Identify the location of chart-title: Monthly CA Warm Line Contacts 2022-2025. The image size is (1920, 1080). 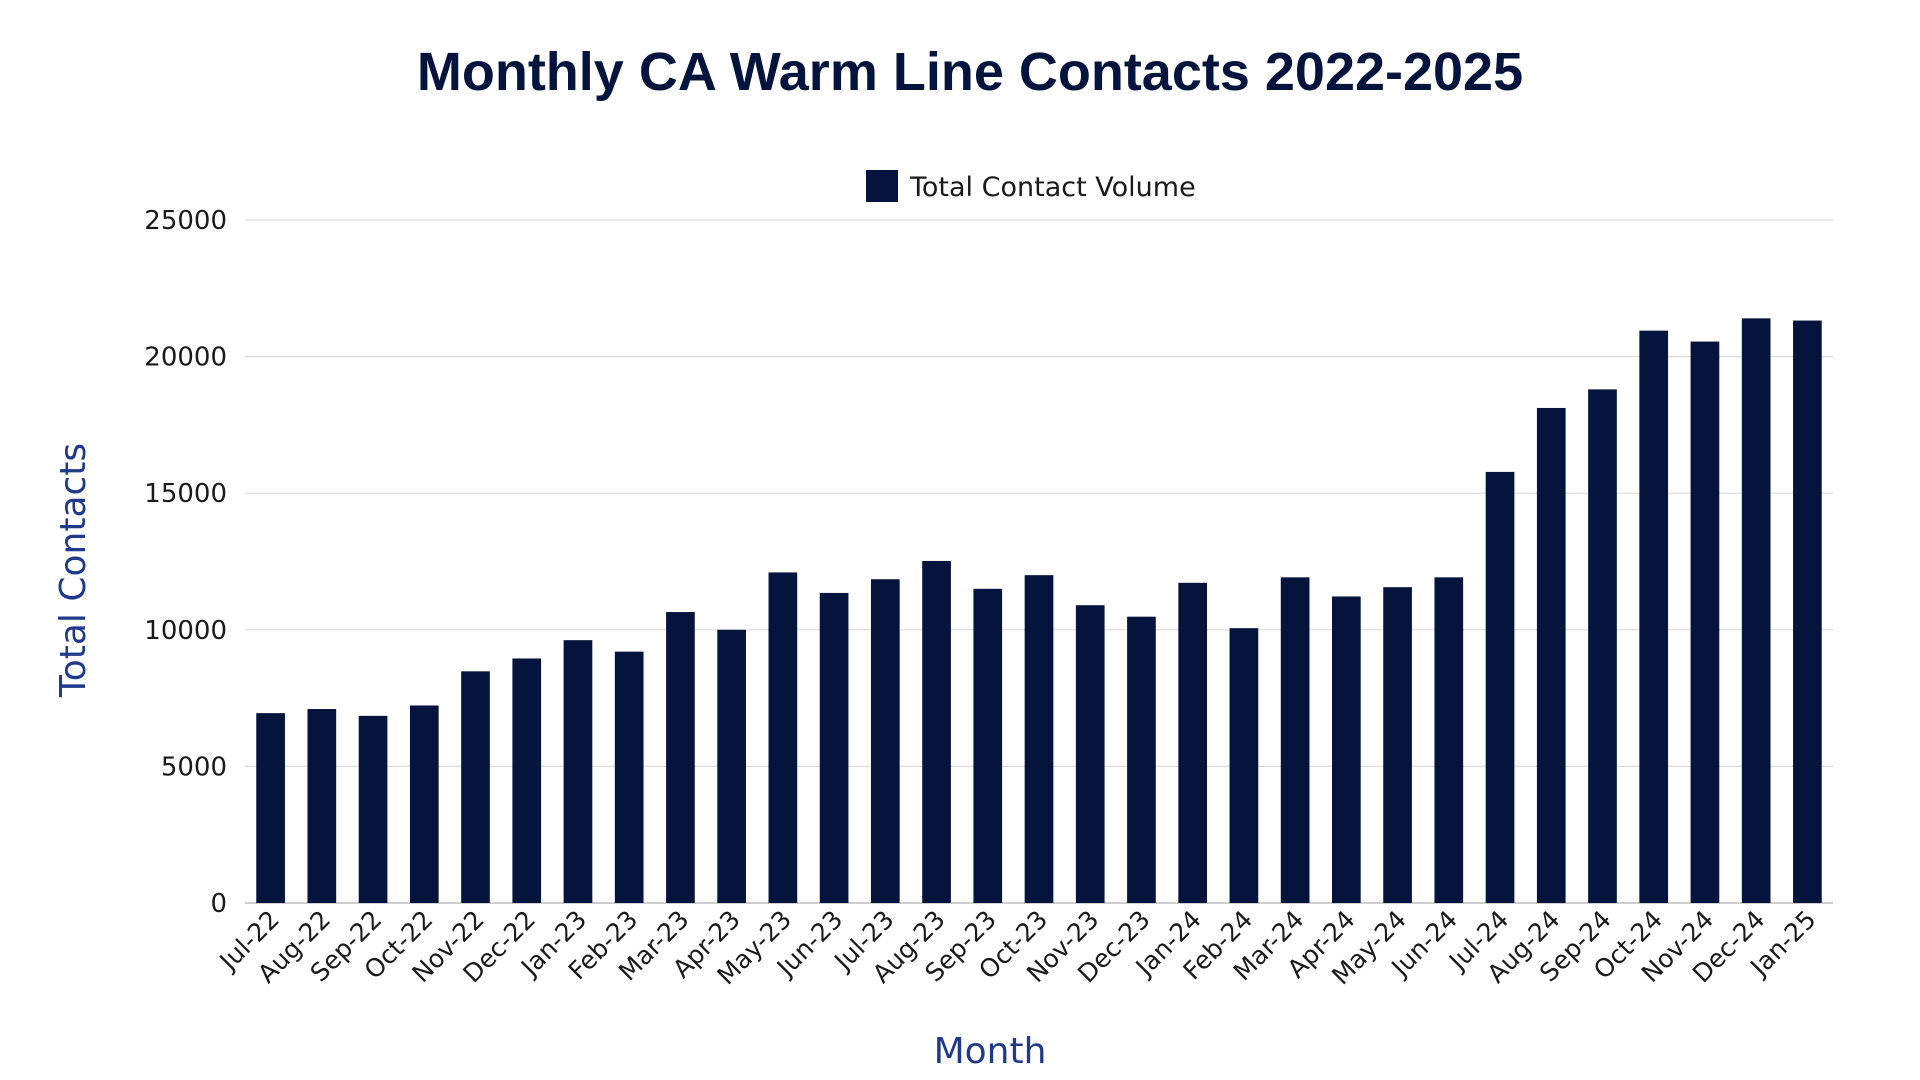
(970, 72).